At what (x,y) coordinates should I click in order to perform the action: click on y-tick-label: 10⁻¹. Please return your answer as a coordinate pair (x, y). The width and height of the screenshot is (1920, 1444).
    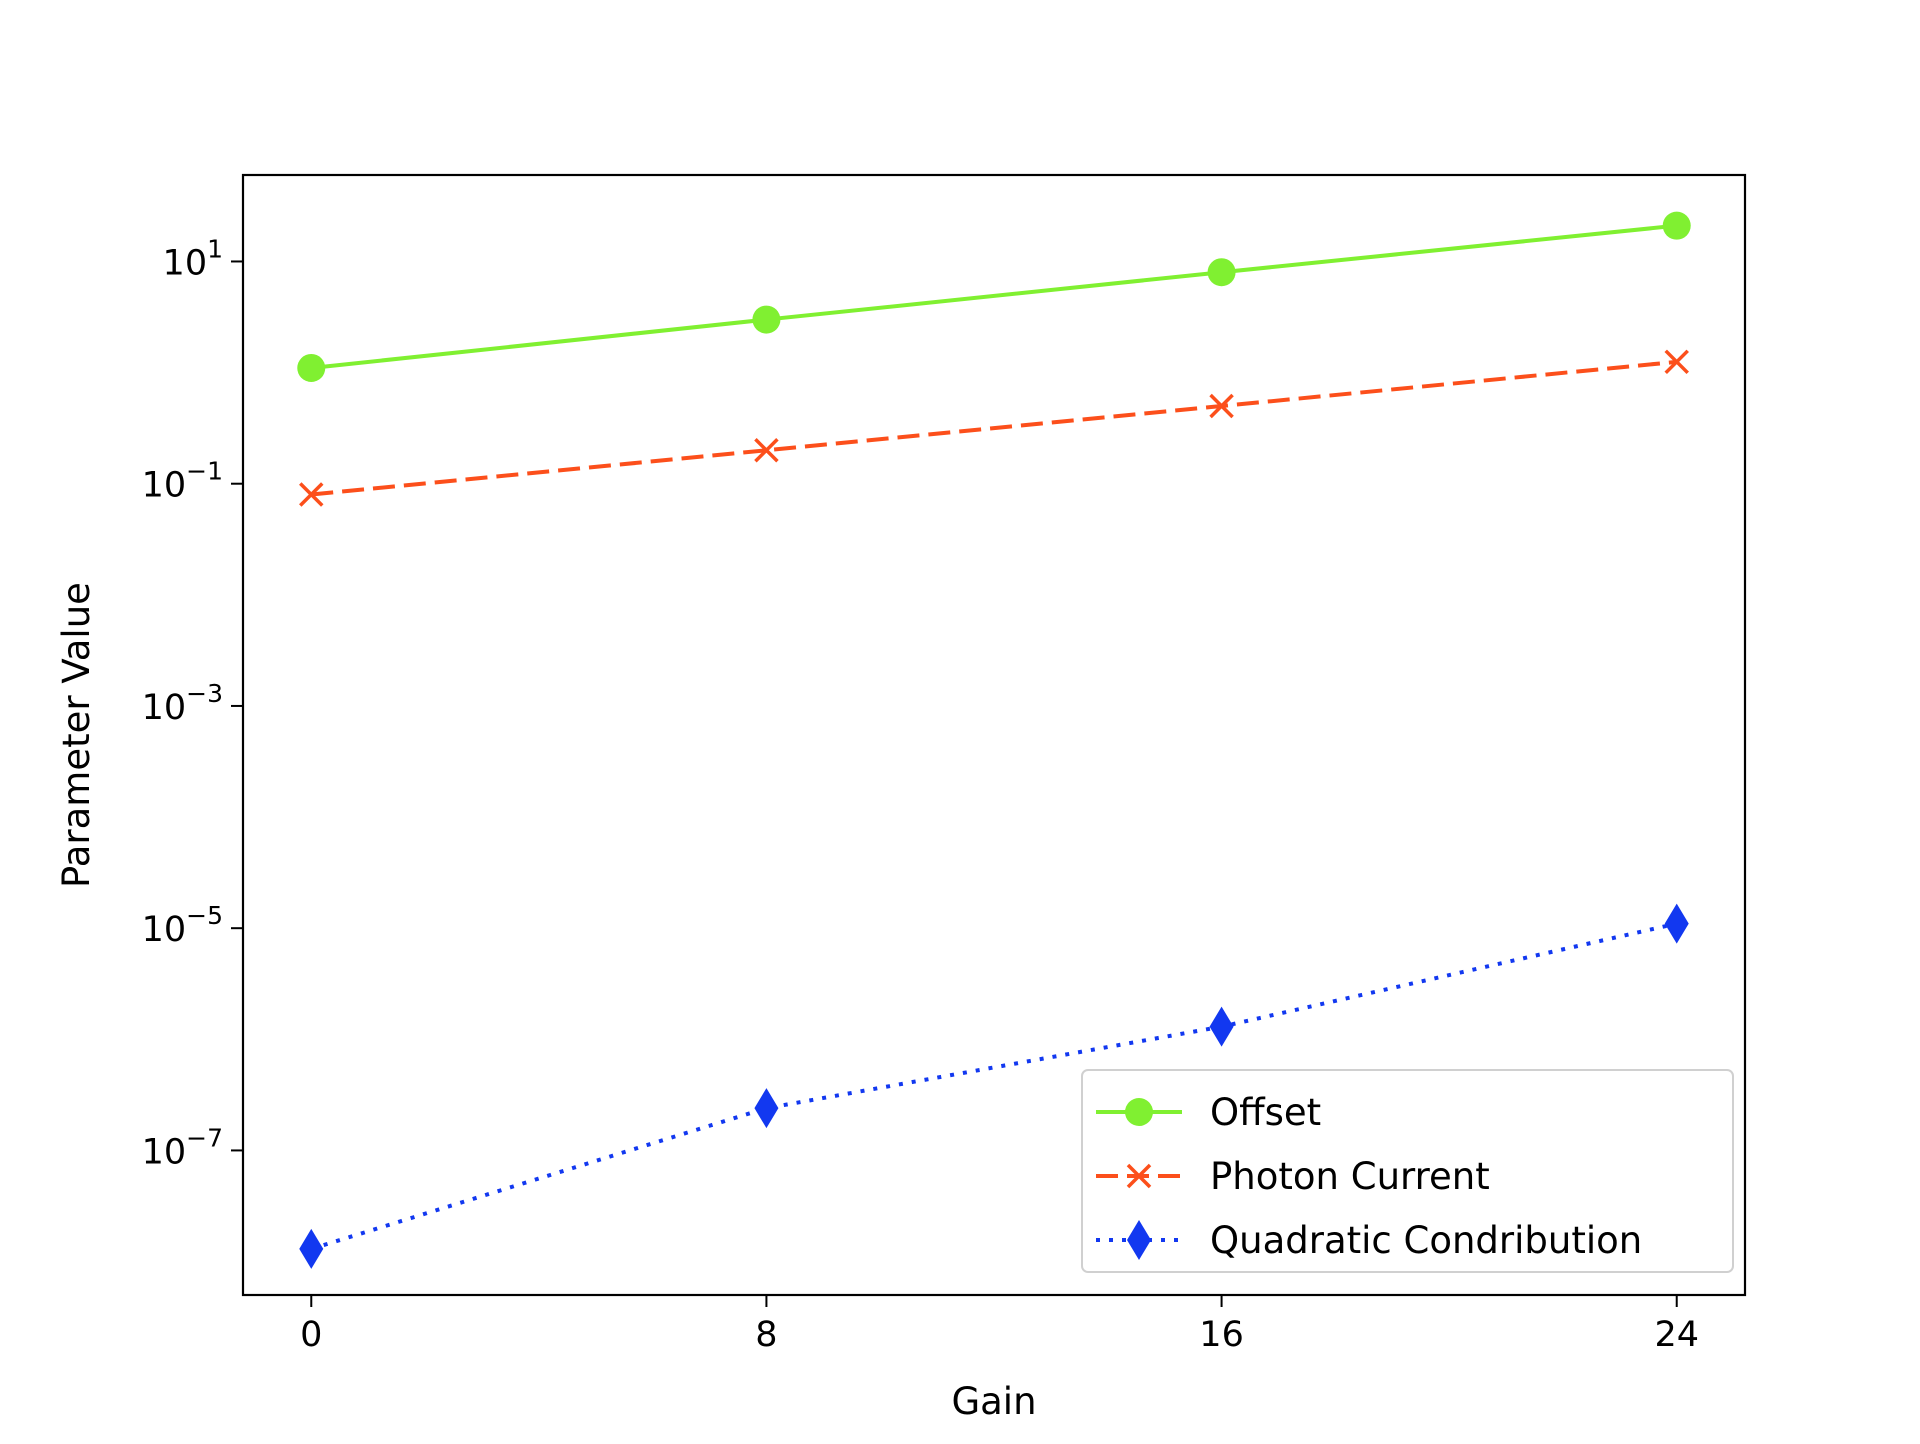
    Looking at the image, I should click on (182, 481).